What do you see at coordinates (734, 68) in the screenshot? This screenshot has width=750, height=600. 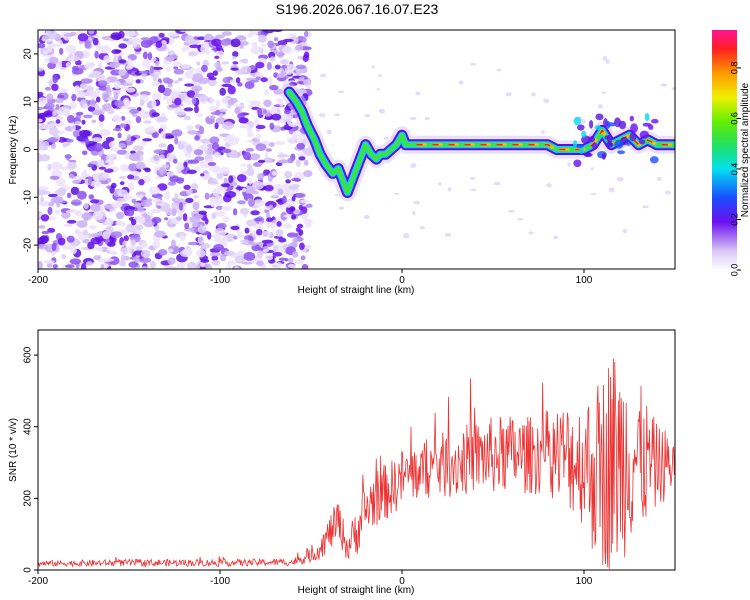 I see `colorbar-tick-label: 0.8` at bounding box center [734, 68].